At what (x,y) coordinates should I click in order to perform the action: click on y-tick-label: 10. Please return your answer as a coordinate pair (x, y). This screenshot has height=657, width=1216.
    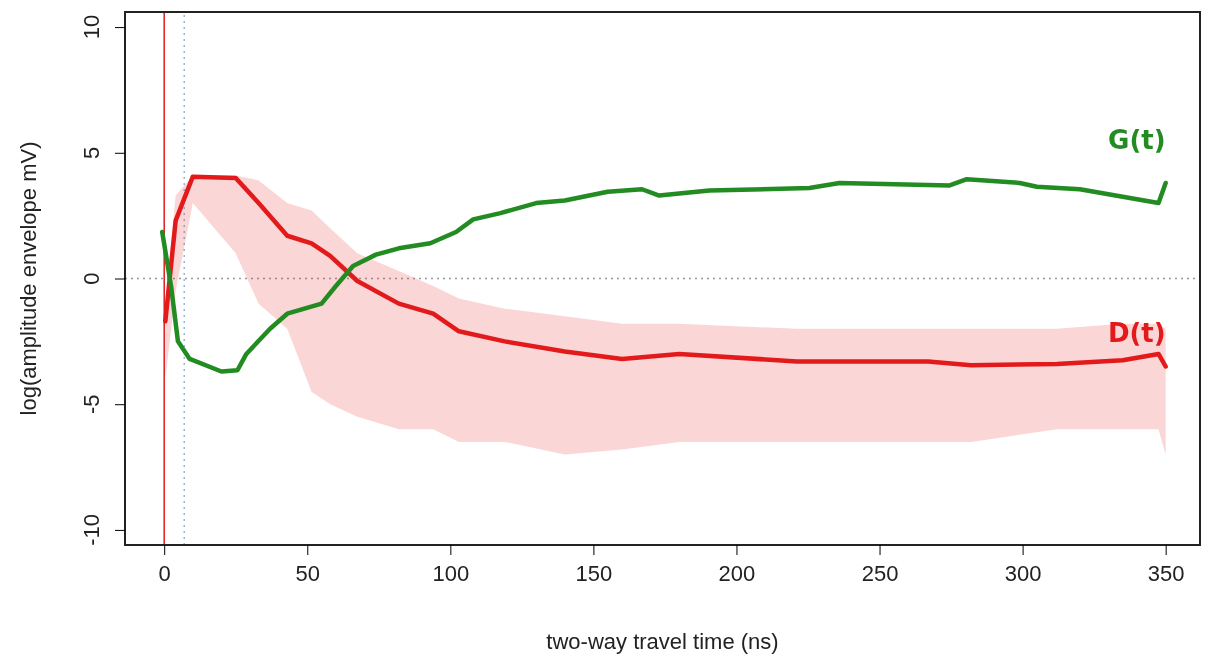
    Looking at the image, I should click on (91, 27).